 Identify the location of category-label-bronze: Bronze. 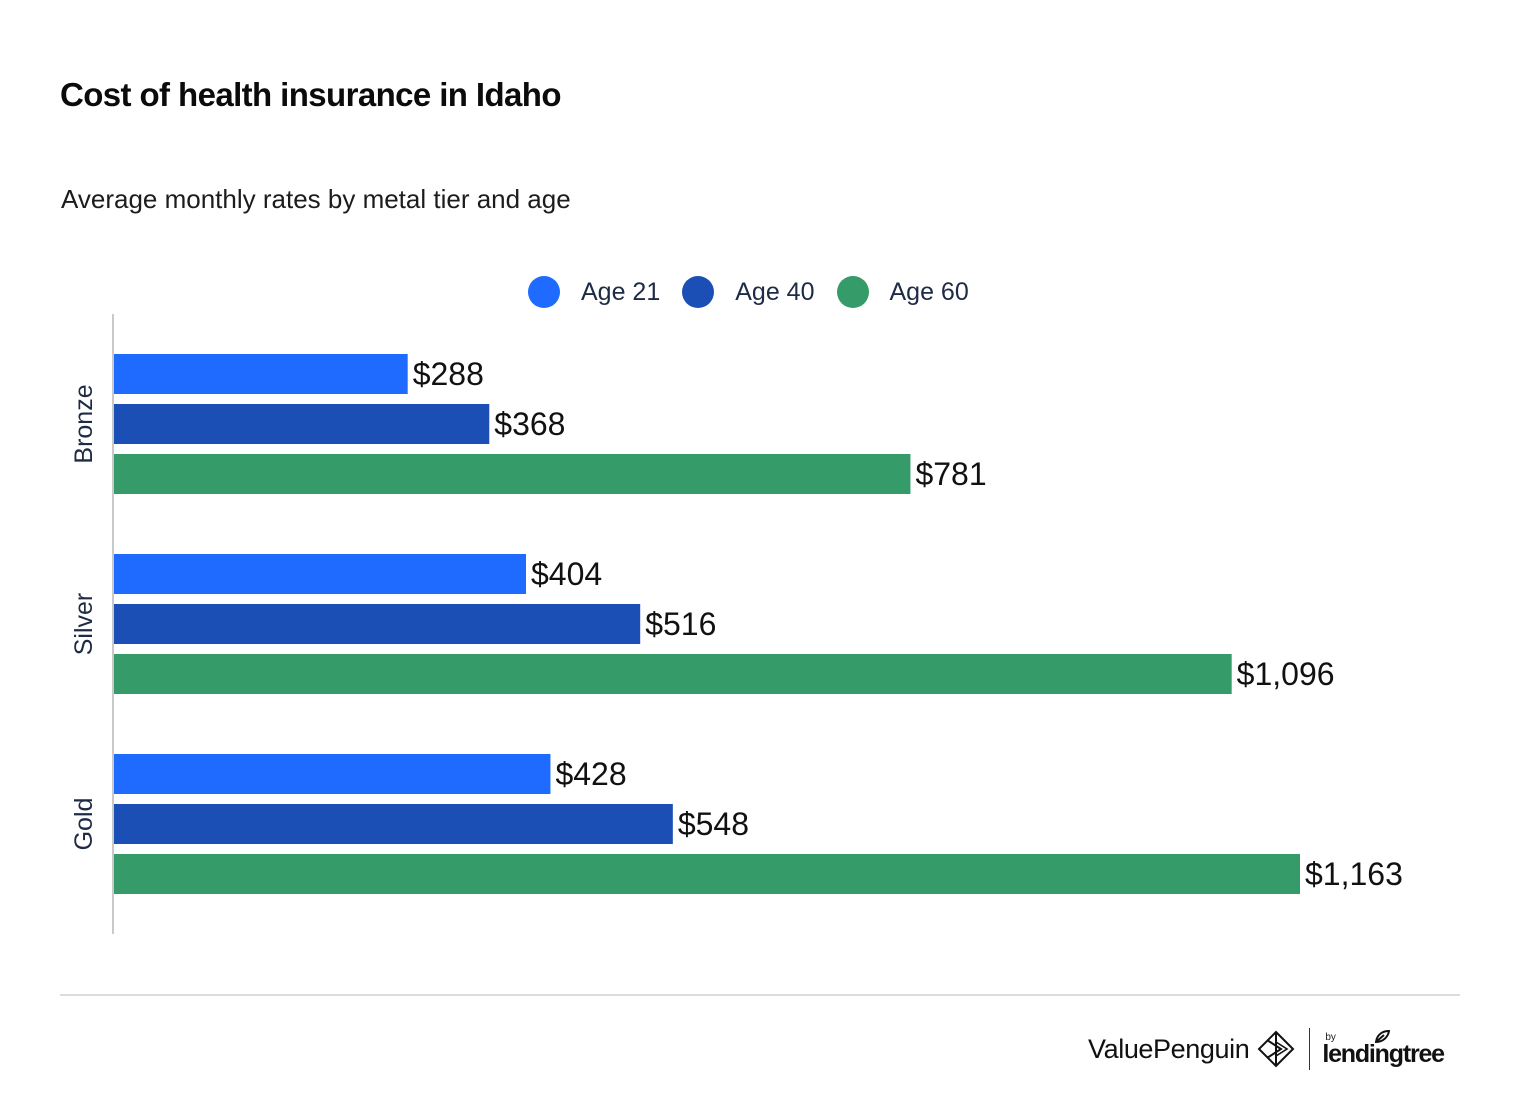
(84, 423).